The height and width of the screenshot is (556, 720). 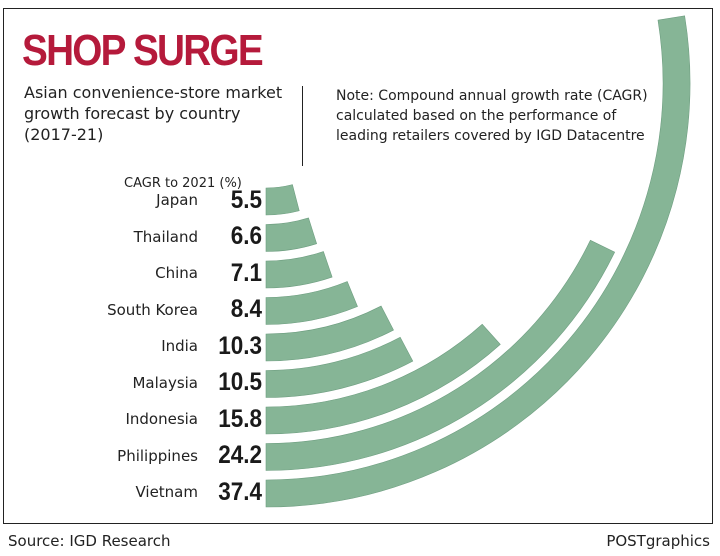 What do you see at coordinates (658, 541) in the screenshot?
I see `credit: POSTgraphics` at bounding box center [658, 541].